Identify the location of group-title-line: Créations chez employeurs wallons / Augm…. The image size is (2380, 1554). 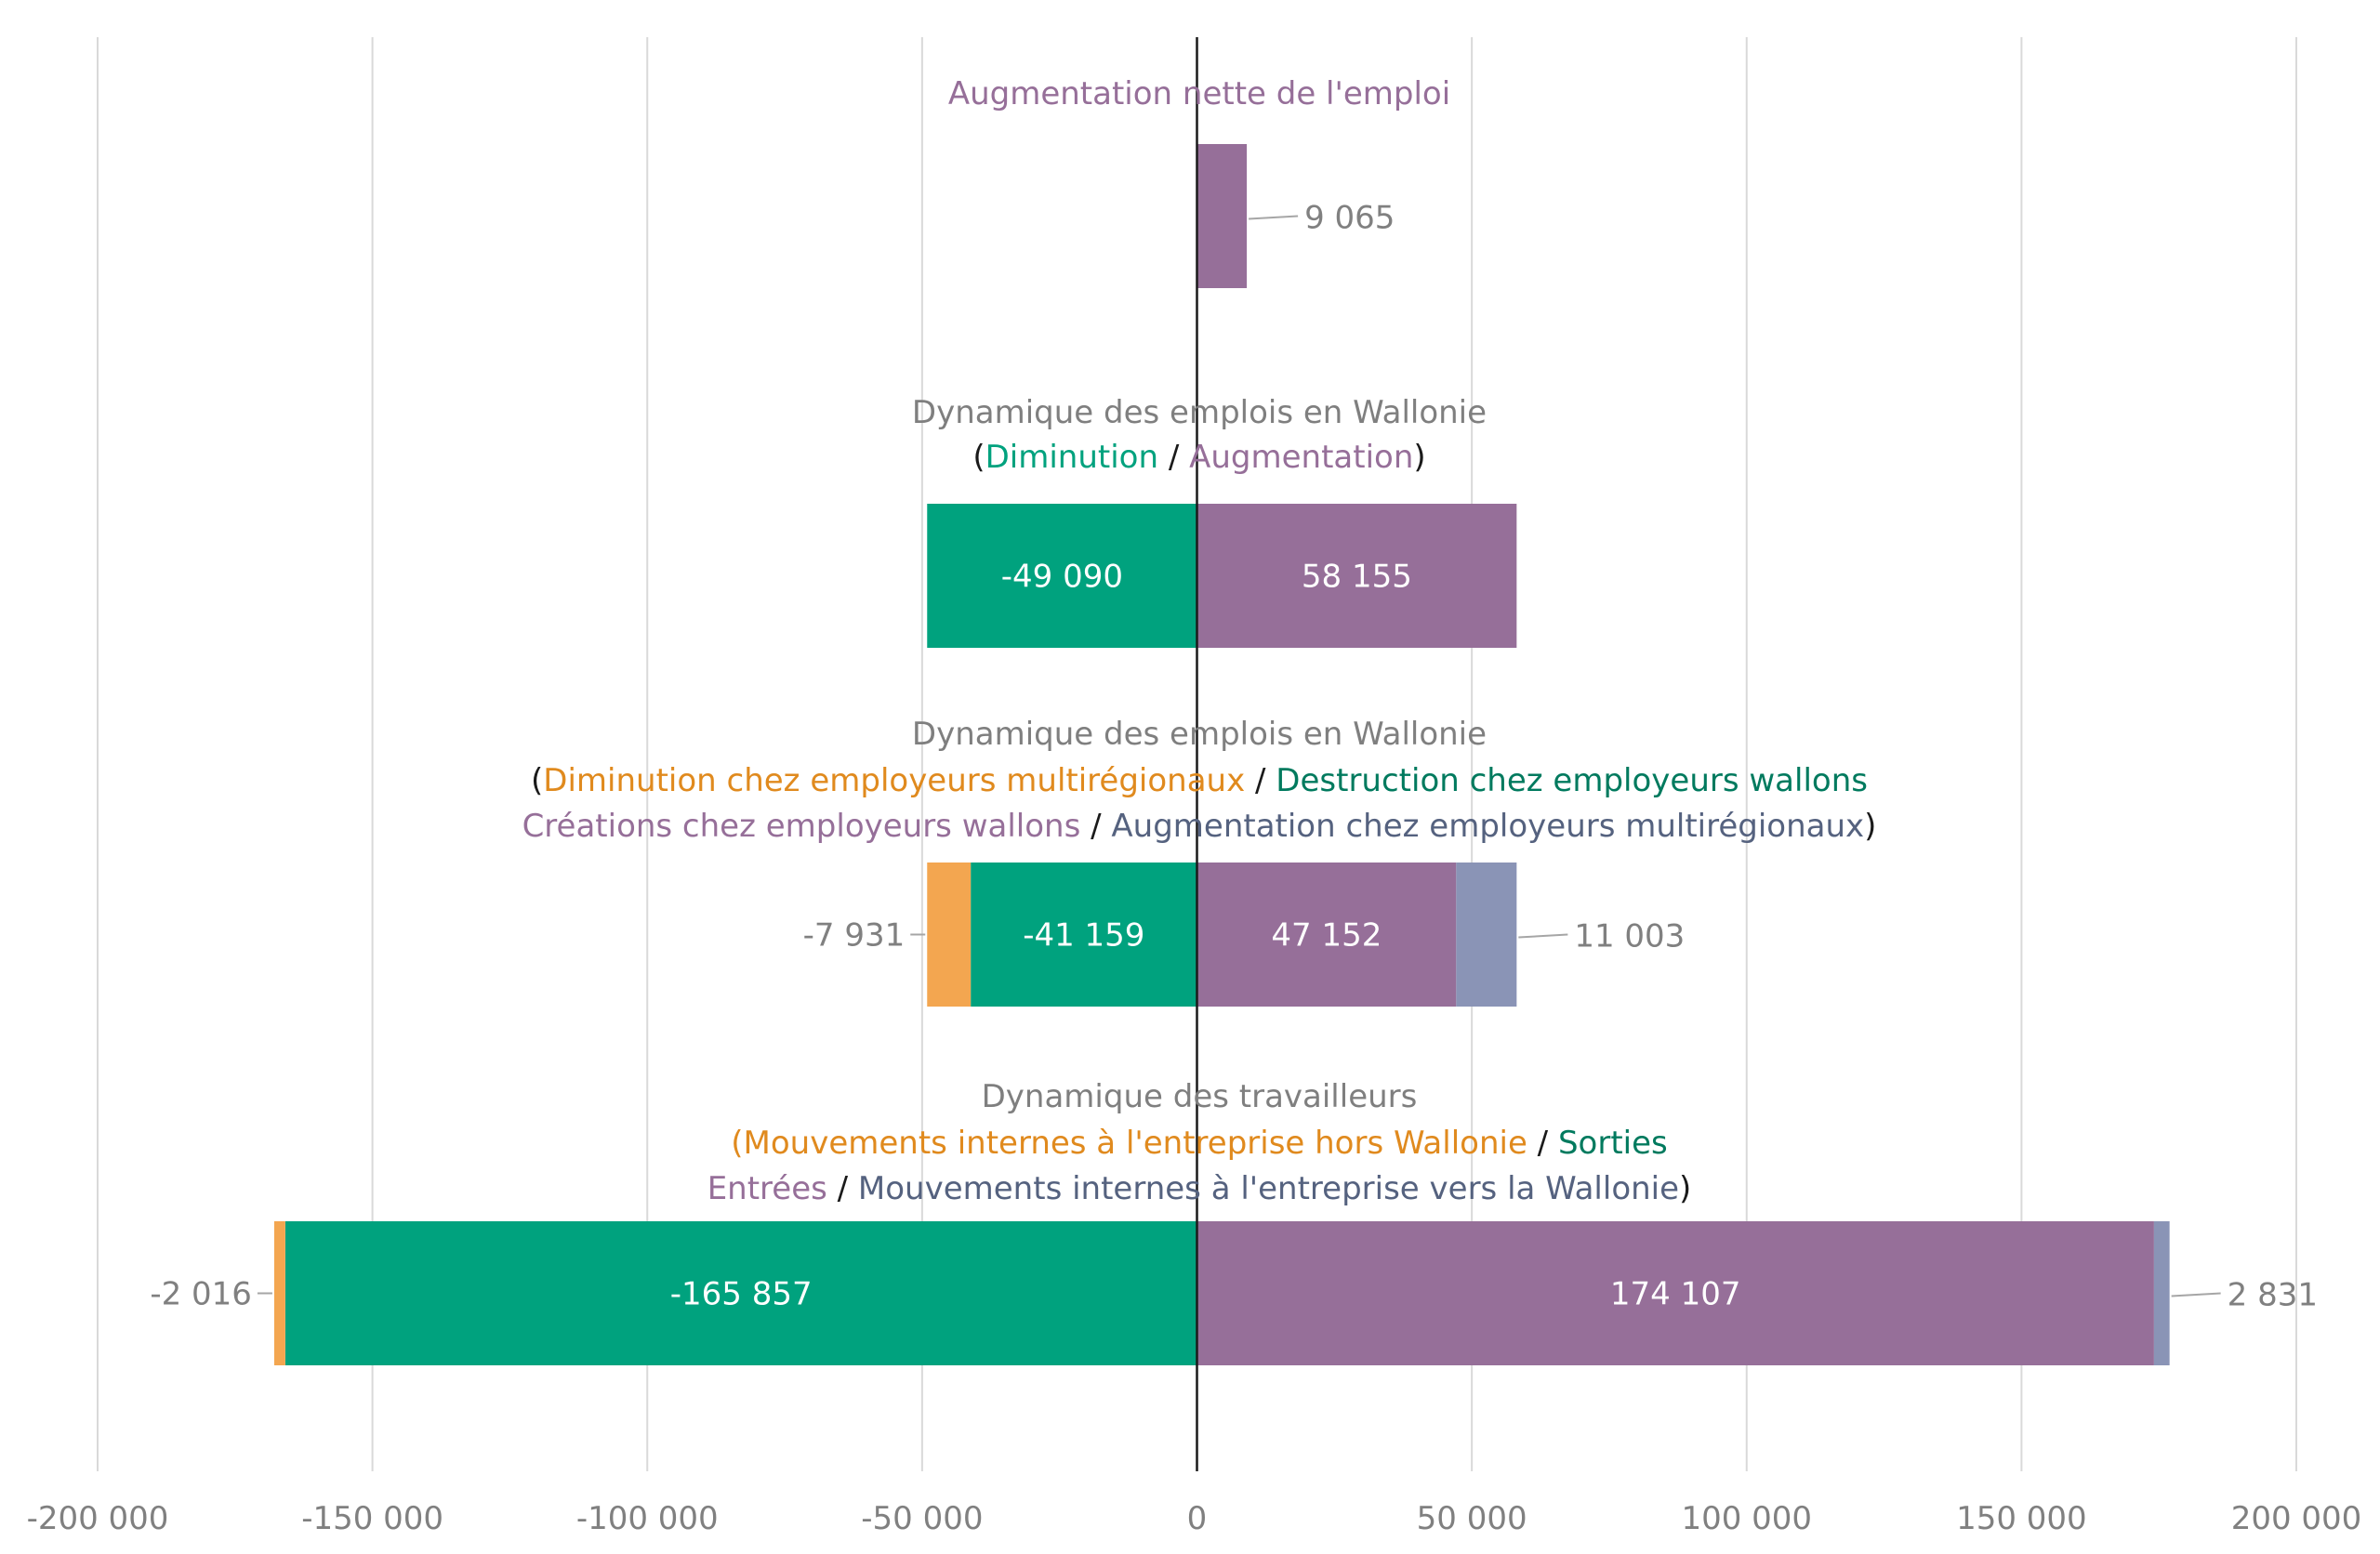
(1199, 826).